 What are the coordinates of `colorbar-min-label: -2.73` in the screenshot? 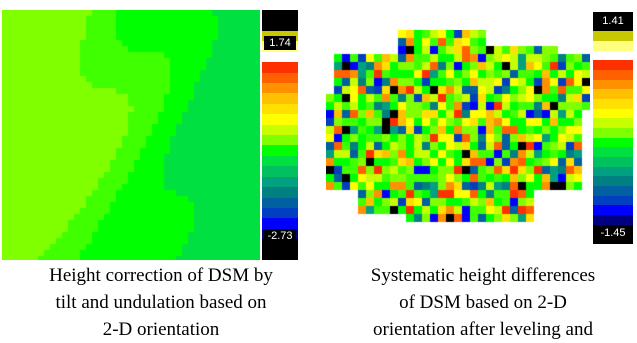 It's located at (280, 236).